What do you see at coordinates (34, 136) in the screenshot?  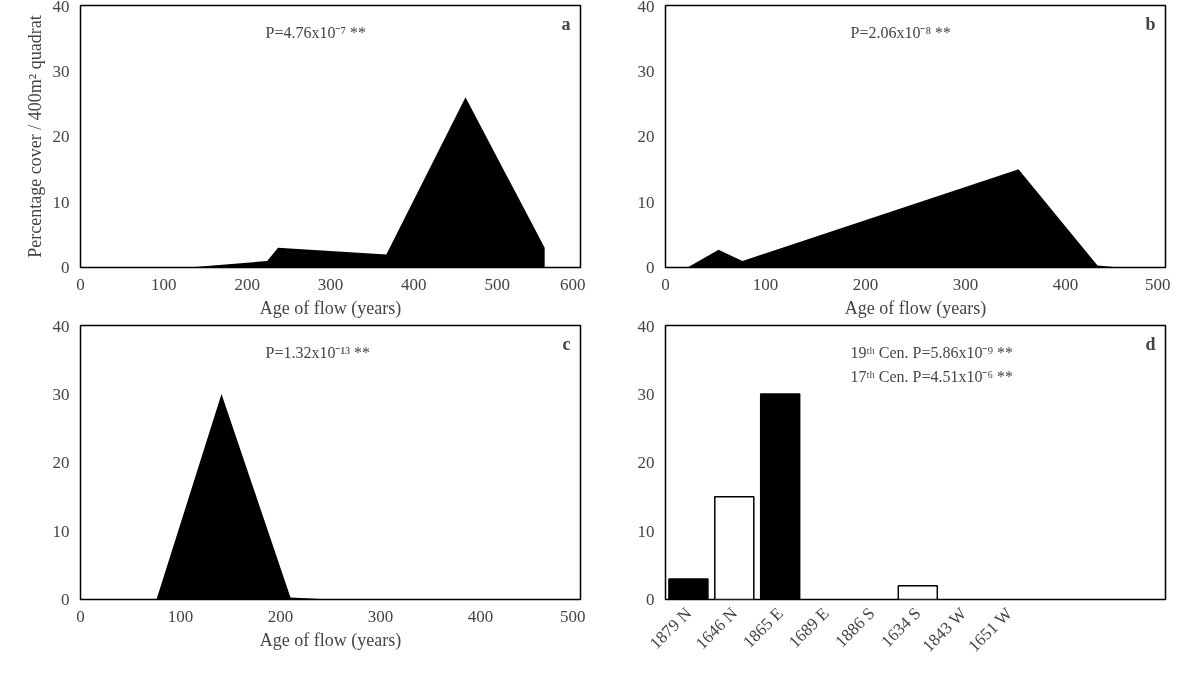 I see `y-axis-title: Percentage cover / 400m² quadrat` at bounding box center [34, 136].